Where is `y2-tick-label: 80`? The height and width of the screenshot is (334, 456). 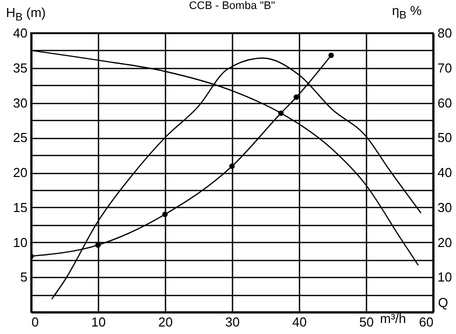
y2-tick-label: 80 is located at coordinates (445, 33).